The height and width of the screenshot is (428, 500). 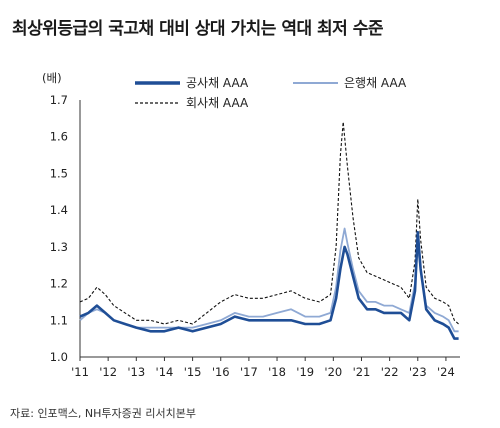 I want to click on y-tick-label: 1.6, so click(x=59, y=137).